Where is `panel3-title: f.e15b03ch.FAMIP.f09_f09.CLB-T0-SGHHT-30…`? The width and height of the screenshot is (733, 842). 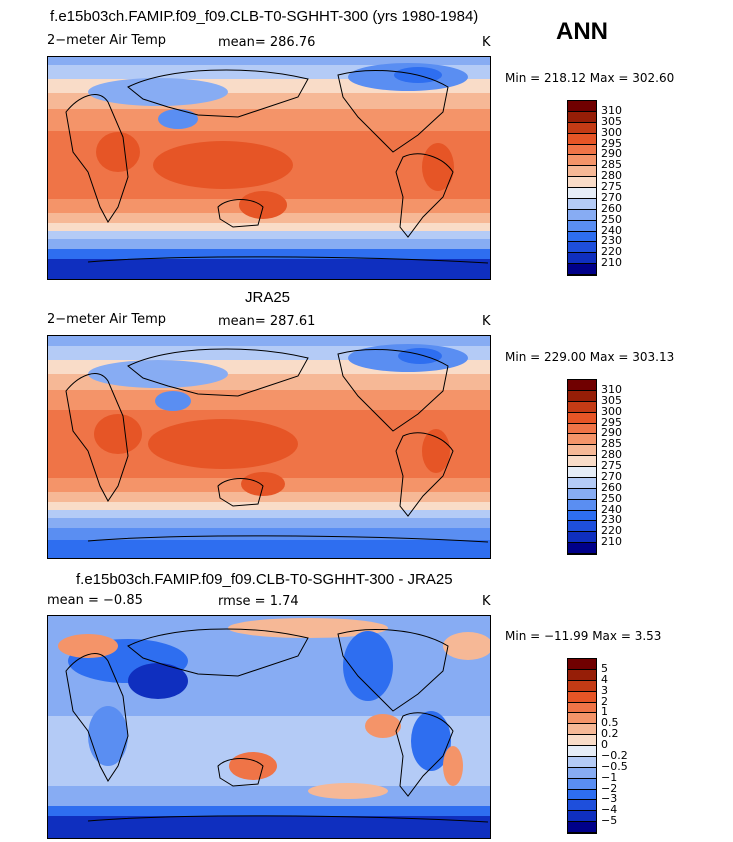 panel3-title: f.e15b03ch.FAMIP.f09_f09.CLB-T0-SGHHT-30… is located at coordinates (264, 579).